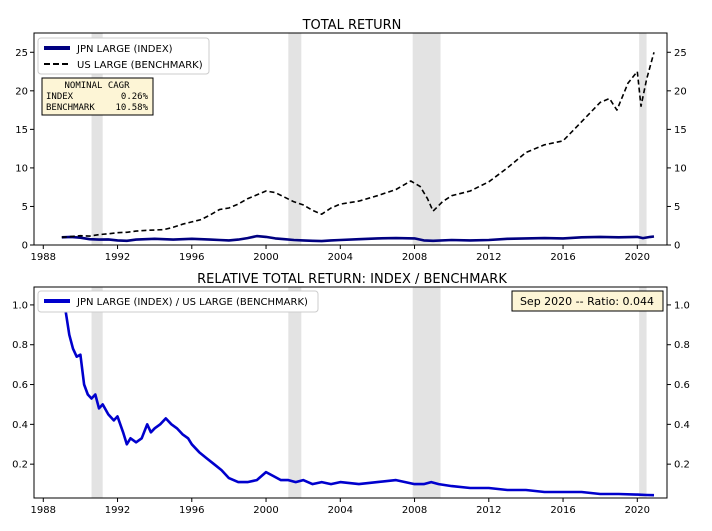 The image size is (712, 531). Describe the element at coordinates (20, 425) in the screenshot. I see `bottom-y-tick-label-left-0.4: 0.4` at that location.